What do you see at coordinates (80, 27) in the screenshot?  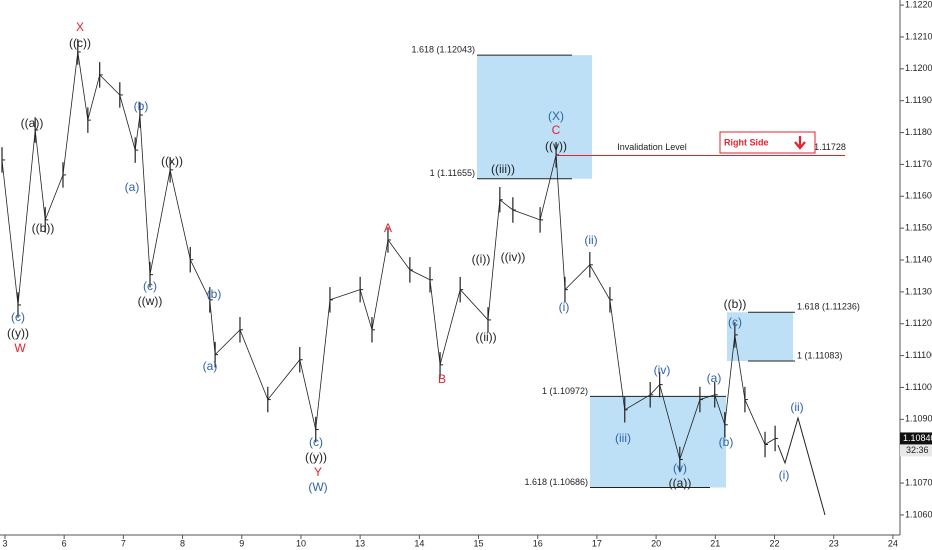 I see `wave-label: X` at bounding box center [80, 27].